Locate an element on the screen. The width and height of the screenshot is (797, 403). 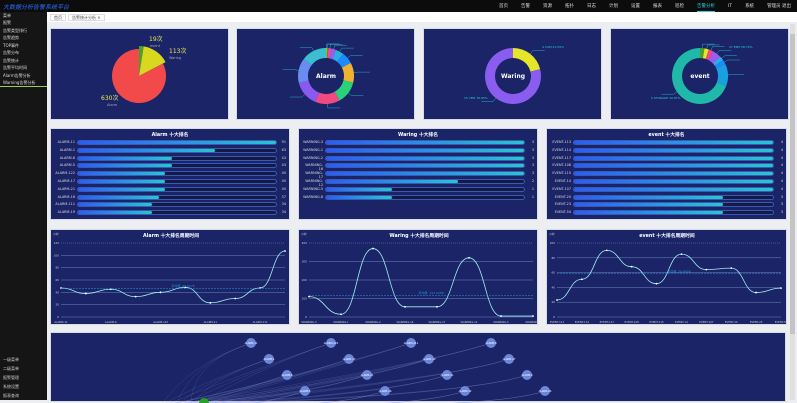
nav-item: 管理员 退出 is located at coordinates (779, 6).